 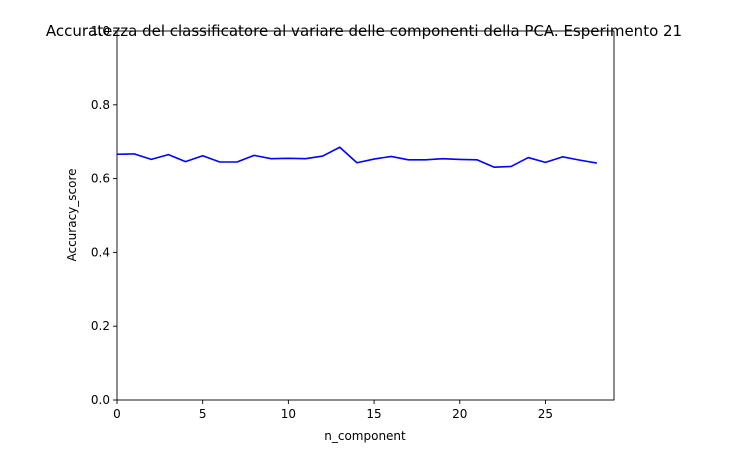 I want to click on y-tick-label: 0.4, so click(x=100, y=252).